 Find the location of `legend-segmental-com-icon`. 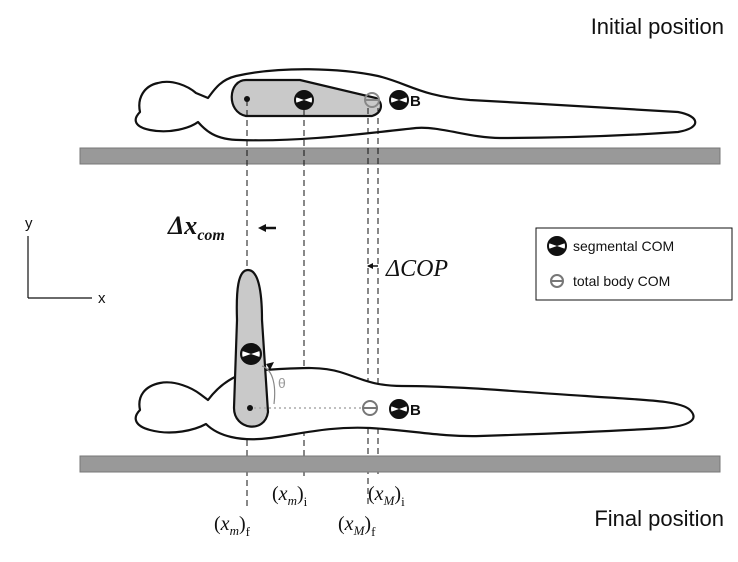

legend-segmental-com-icon is located at coordinates (557, 246).